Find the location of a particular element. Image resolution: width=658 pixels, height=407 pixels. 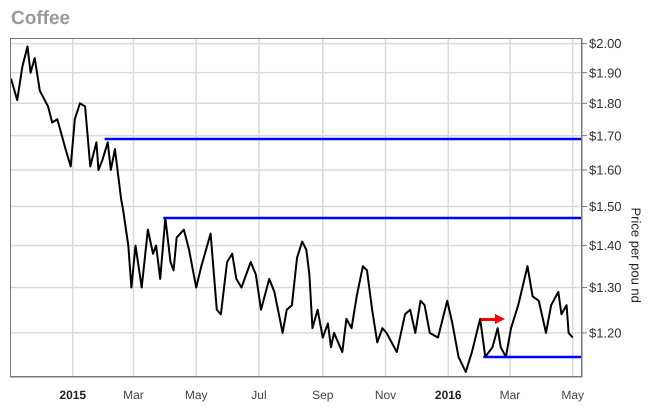

y-tick-label: $1.40 is located at coordinates (605, 246).